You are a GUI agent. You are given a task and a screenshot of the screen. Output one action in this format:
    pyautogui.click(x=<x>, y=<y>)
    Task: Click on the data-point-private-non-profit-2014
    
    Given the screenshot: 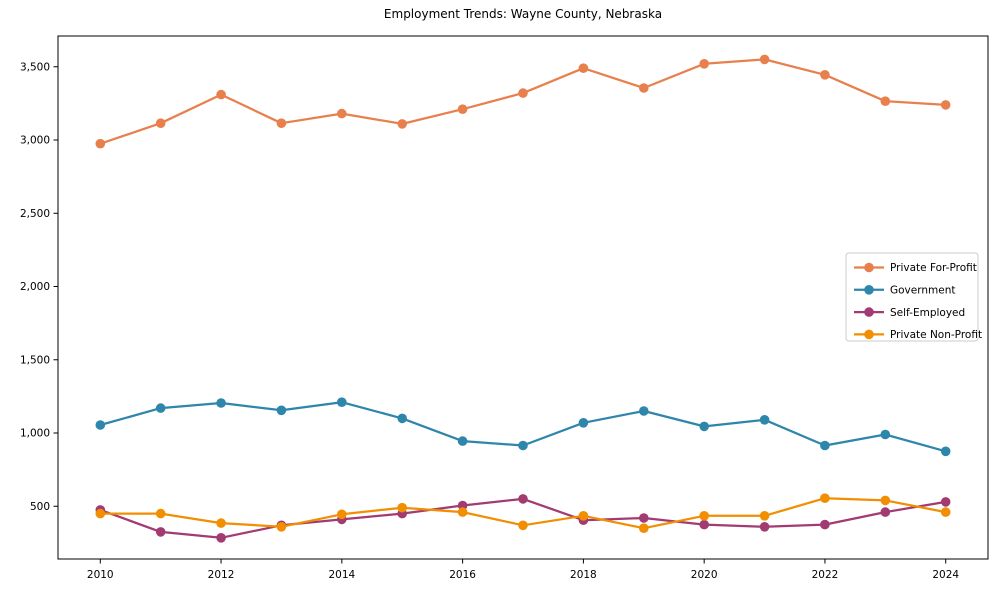 What is the action you would take?
    pyautogui.click(x=342, y=514)
    